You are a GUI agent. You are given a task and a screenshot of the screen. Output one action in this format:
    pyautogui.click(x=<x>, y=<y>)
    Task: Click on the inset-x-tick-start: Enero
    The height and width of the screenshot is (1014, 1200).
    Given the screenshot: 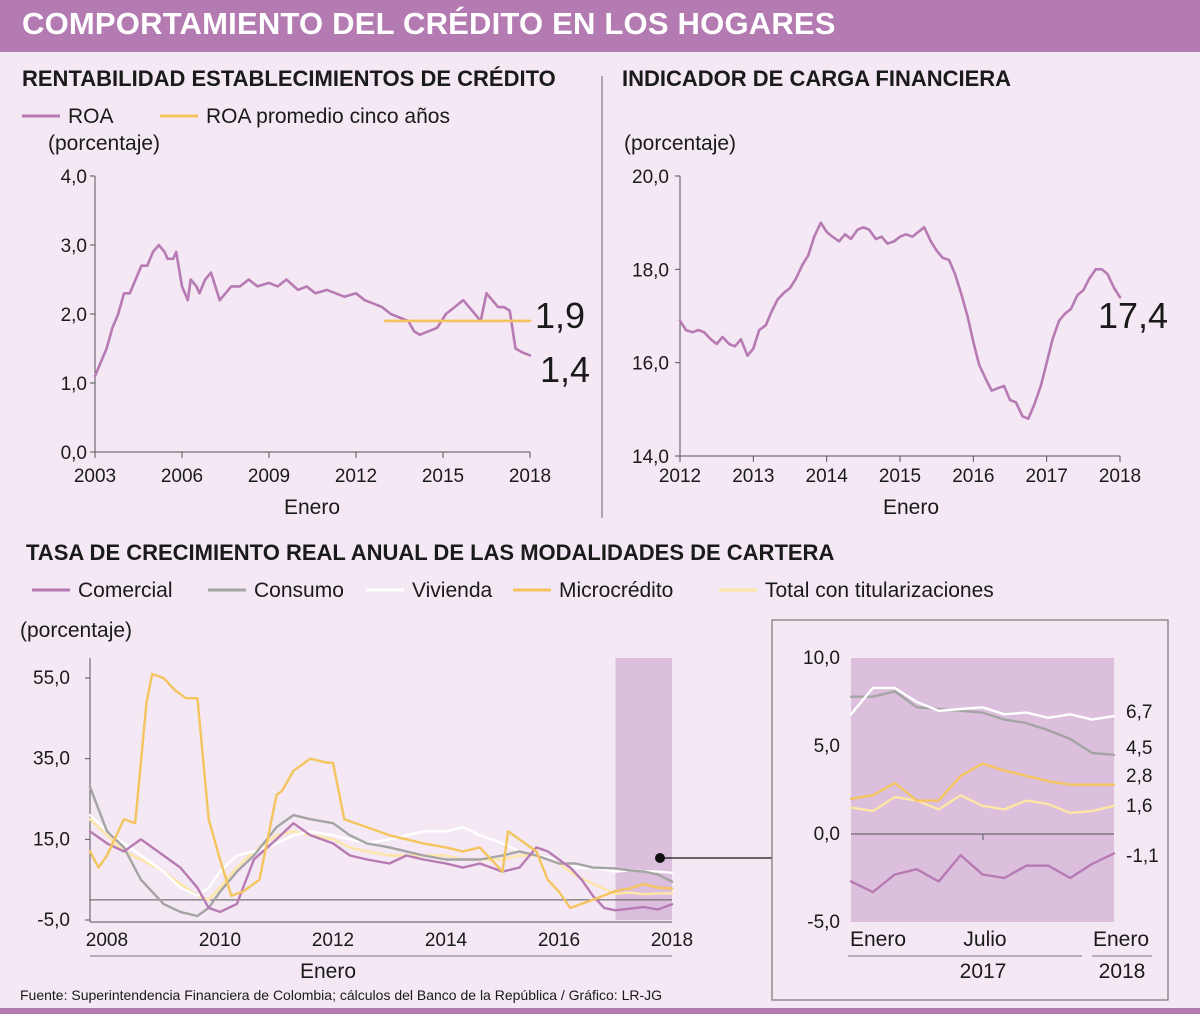 What is the action you would take?
    pyautogui.click(x=878, y=939)
    